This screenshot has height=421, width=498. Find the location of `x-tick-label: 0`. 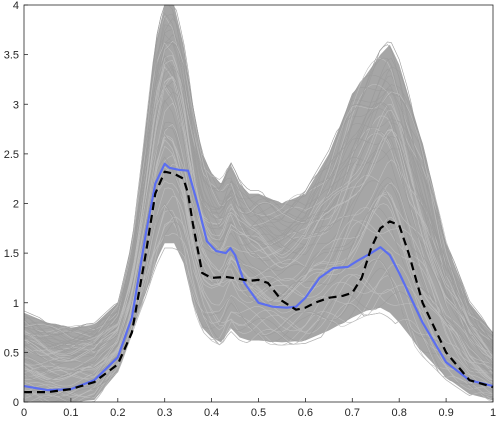

x-tick-label: 0 is located at coordinates (24, 413).